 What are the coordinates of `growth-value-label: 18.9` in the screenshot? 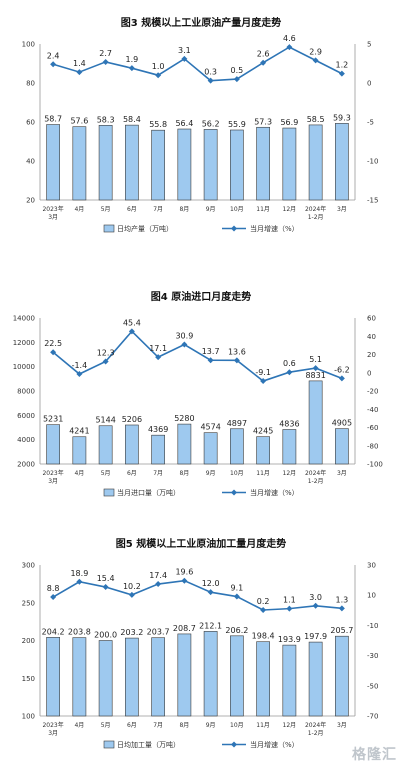 It's located at (79, 573).